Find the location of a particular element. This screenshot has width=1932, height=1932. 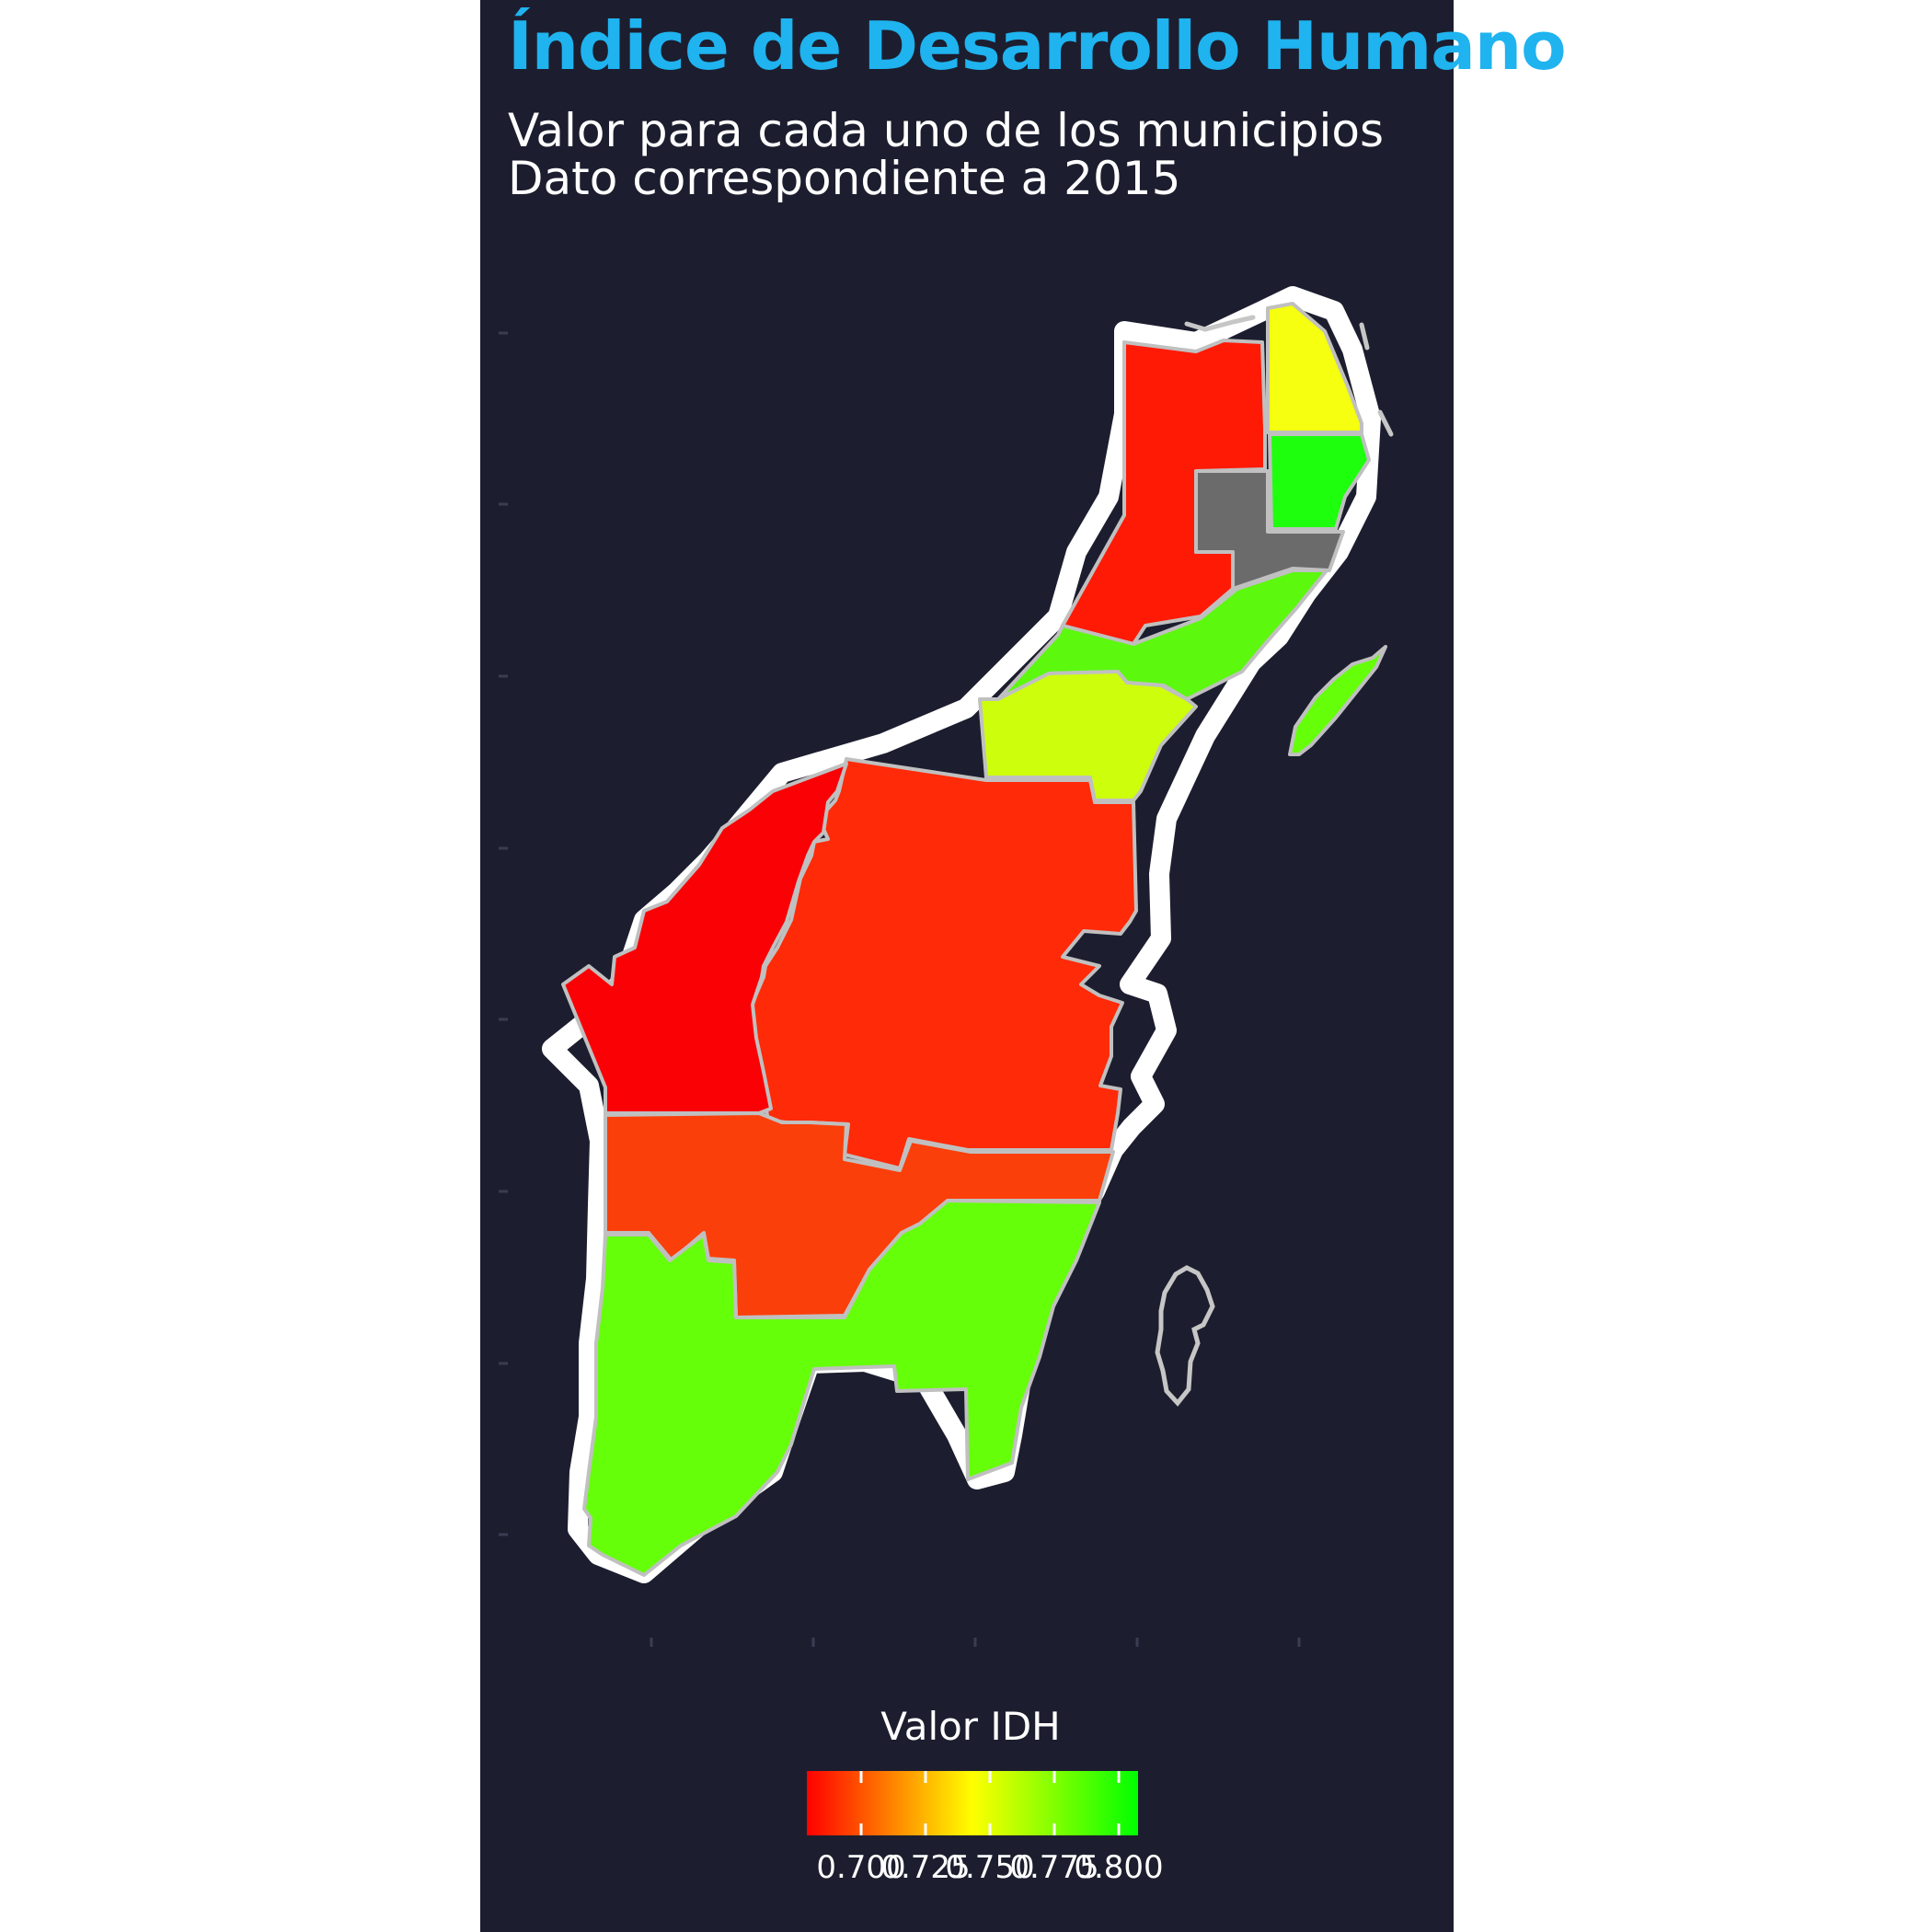

legend-tick-label: 0.800 is located at coordinates (1119, 1867).